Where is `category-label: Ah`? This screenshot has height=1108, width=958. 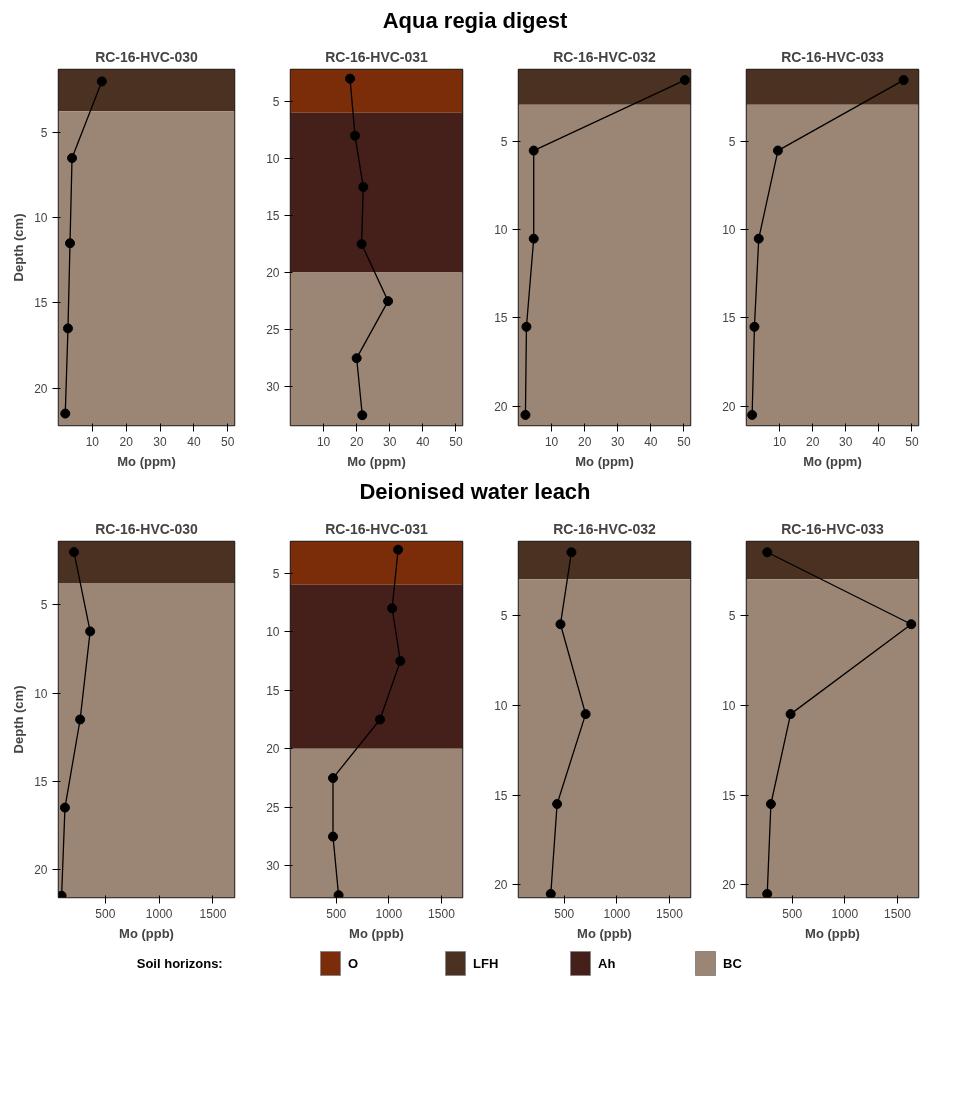
category-label: Ah is located at coordinates (607, 963).